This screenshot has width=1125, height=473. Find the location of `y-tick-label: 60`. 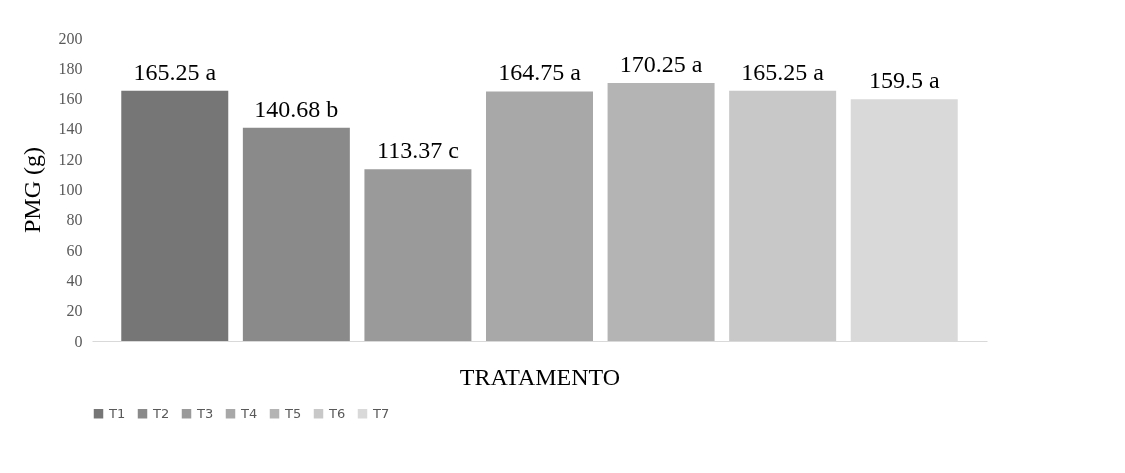

y-tick-label: 60 is located at coordinates (74, 250).